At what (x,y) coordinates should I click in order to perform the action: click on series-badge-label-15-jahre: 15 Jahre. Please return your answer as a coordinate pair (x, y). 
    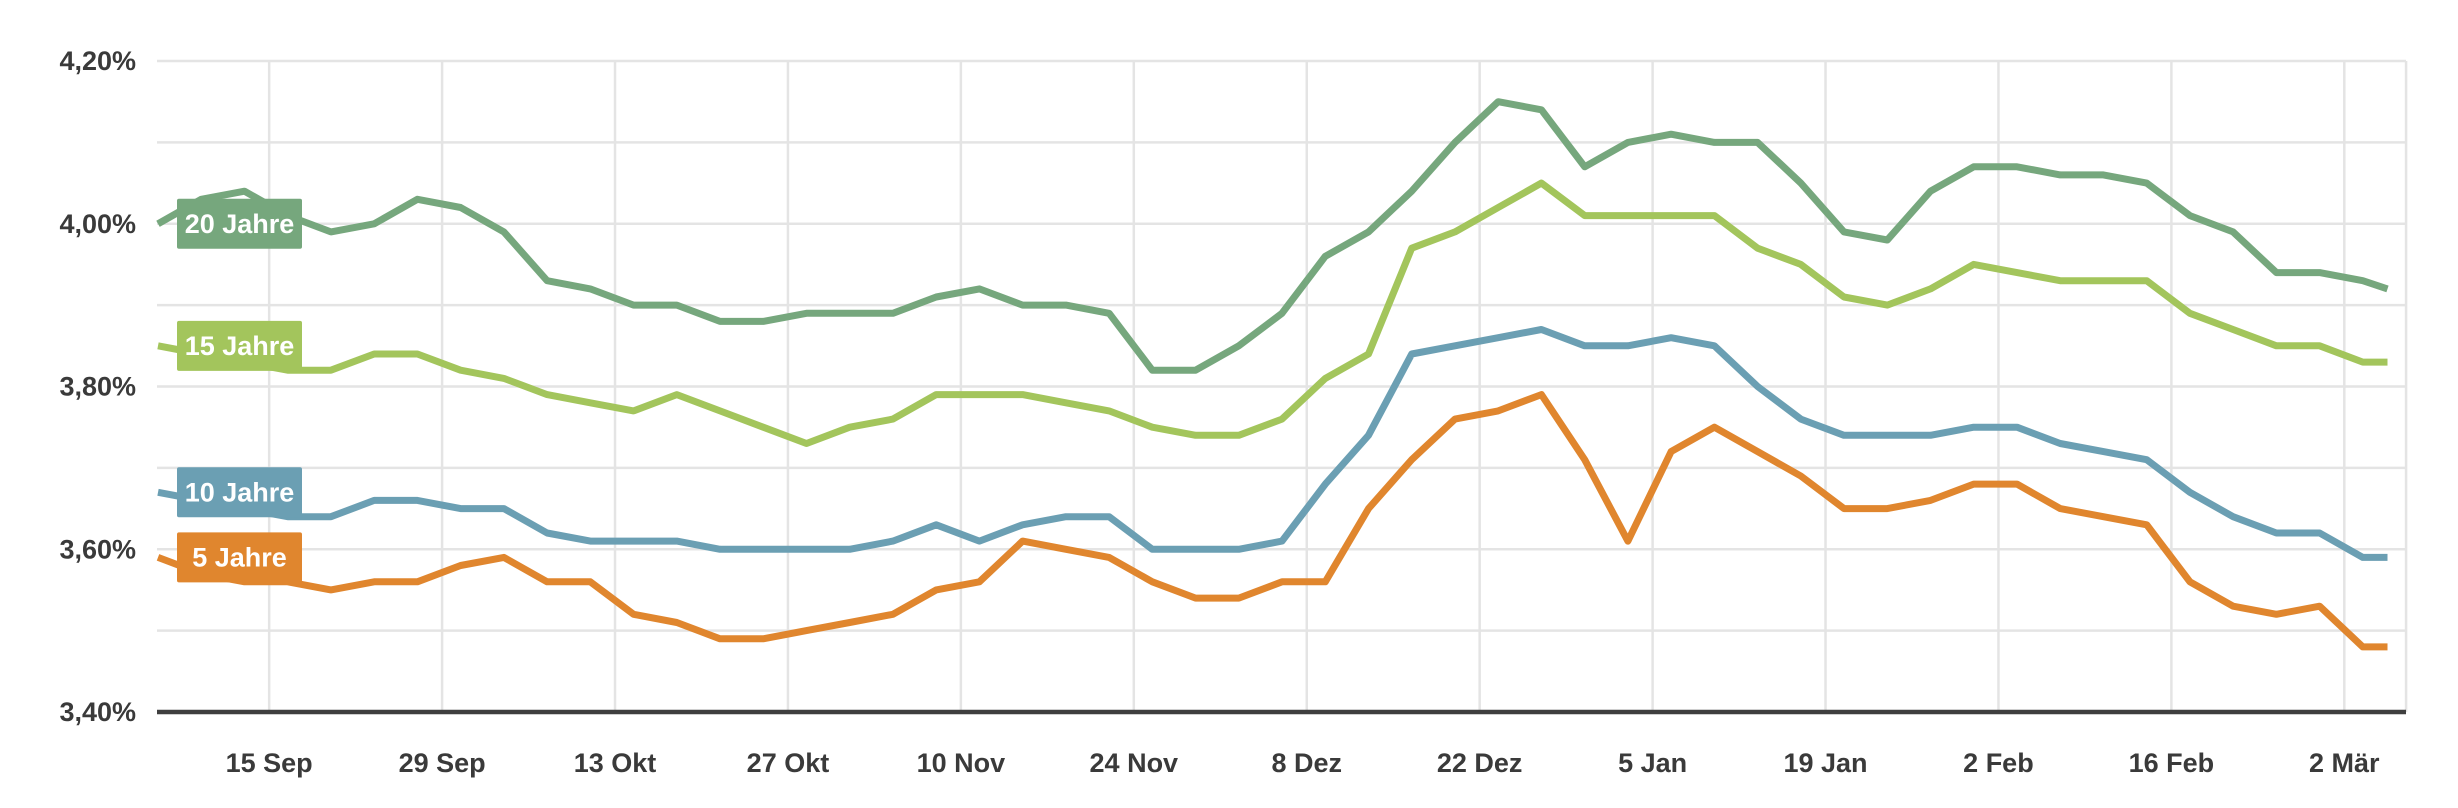
    Looking at the image, I should click on (240, 346).